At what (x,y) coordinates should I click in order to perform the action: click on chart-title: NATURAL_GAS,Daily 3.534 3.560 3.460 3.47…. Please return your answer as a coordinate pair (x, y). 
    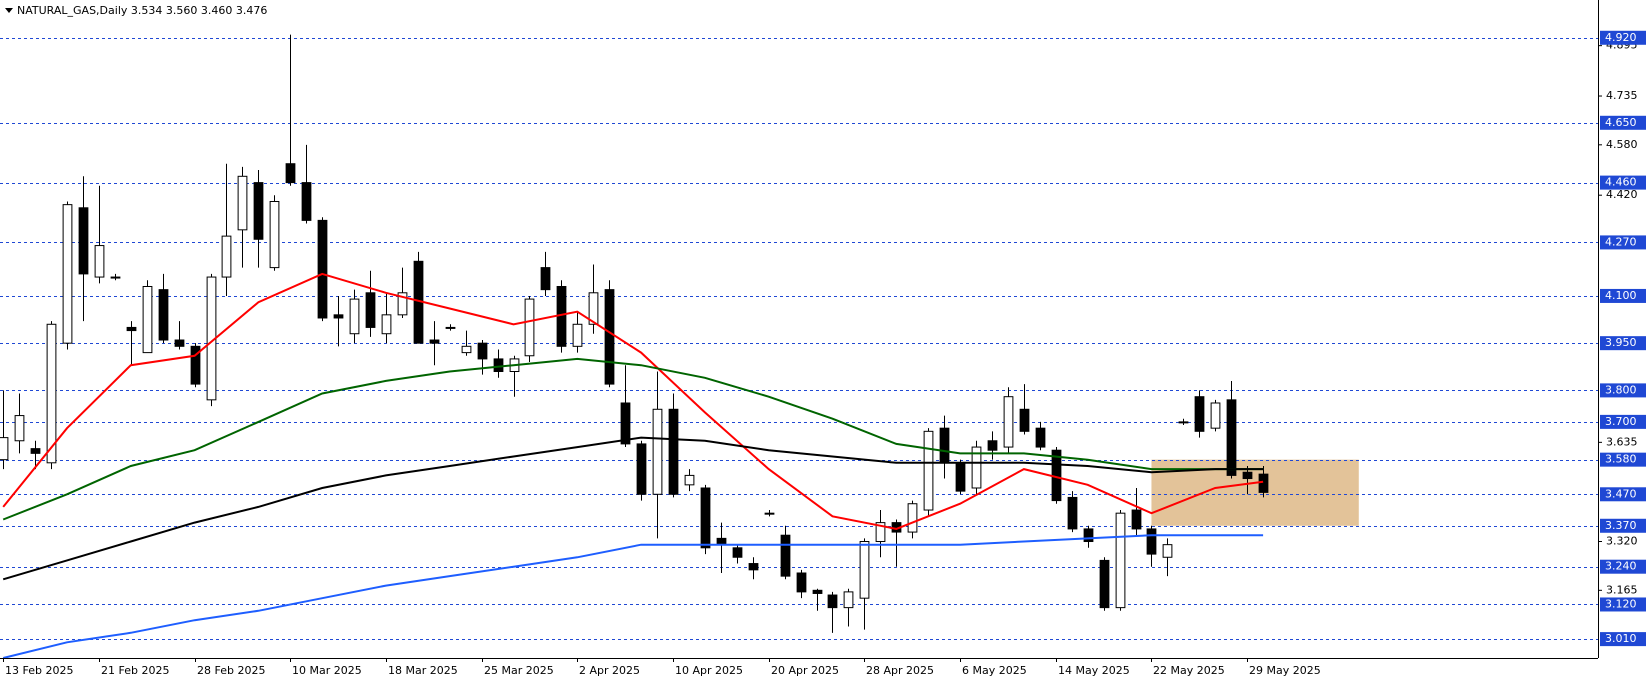
    Looking at the image, I should click on (142, 10).